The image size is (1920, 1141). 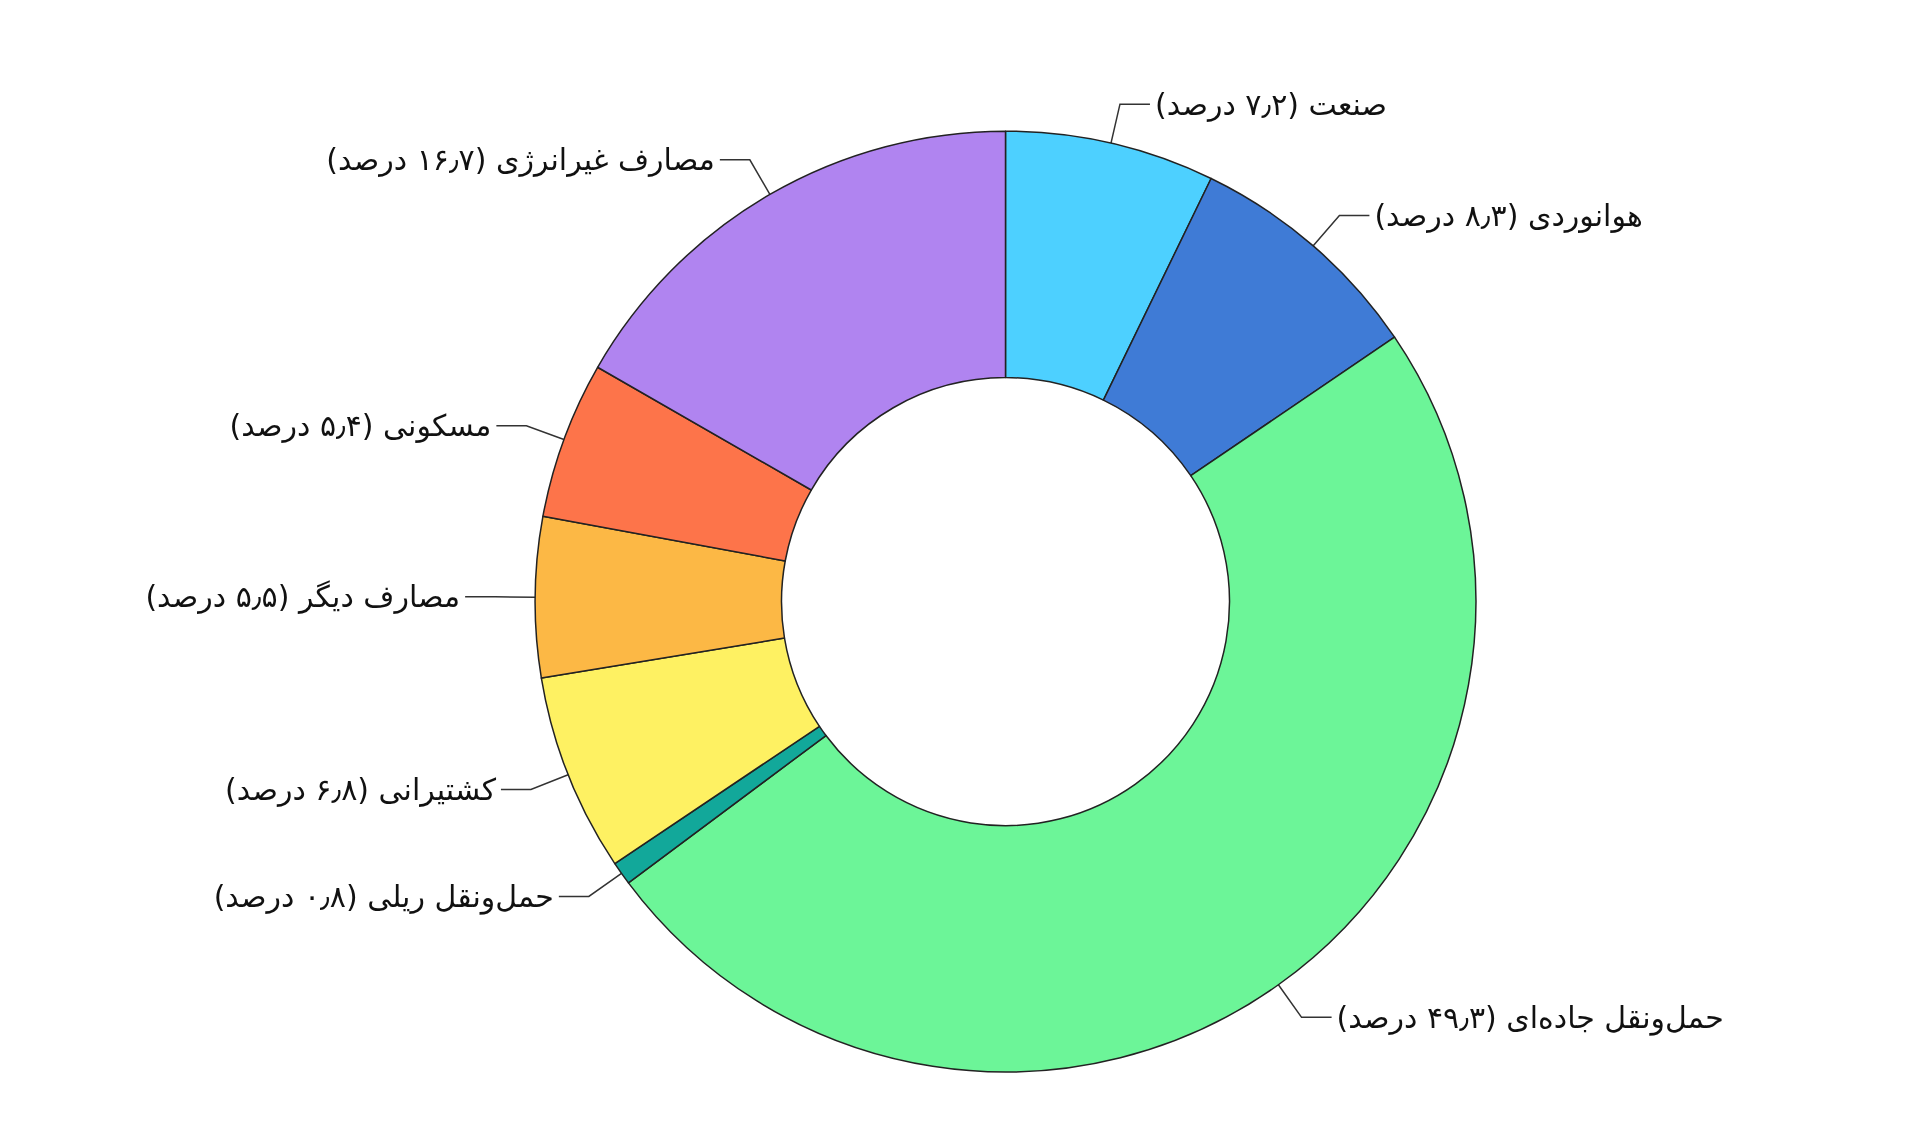 I want to click on slice-label: مصارف دیگر (۵٫۵ درصد), so click(x=303, y=597).